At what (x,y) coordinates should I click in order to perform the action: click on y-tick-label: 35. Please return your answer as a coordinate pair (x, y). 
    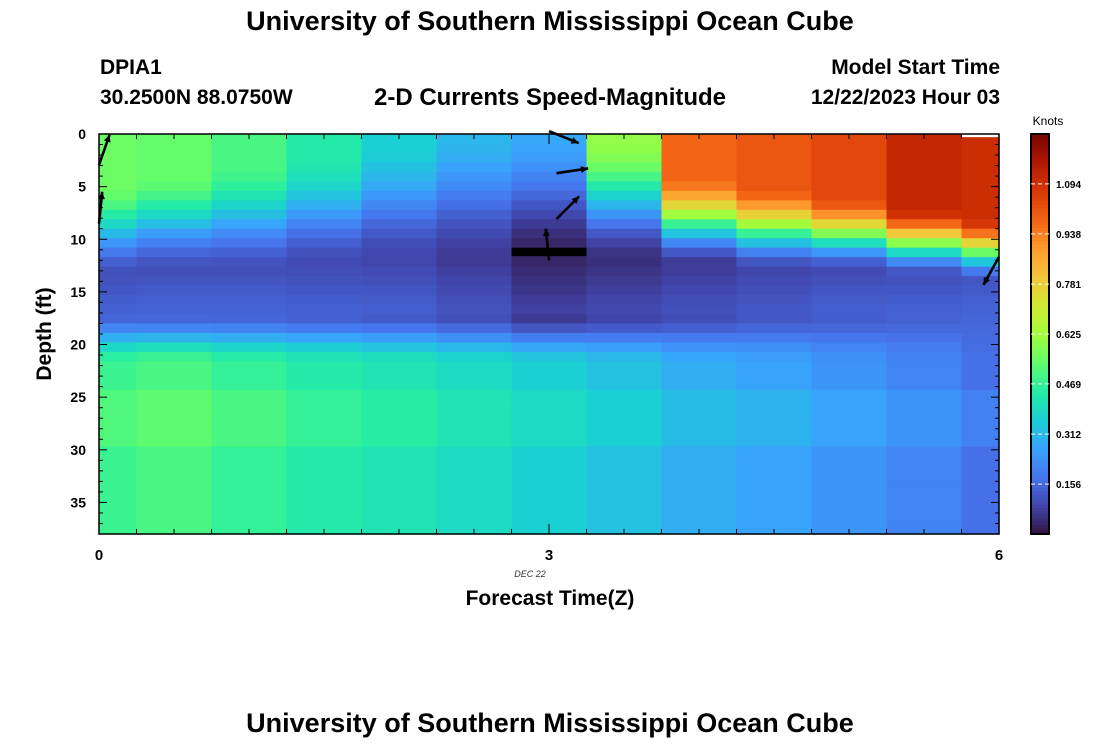
    Looking at the image, I should click on (78, 502).